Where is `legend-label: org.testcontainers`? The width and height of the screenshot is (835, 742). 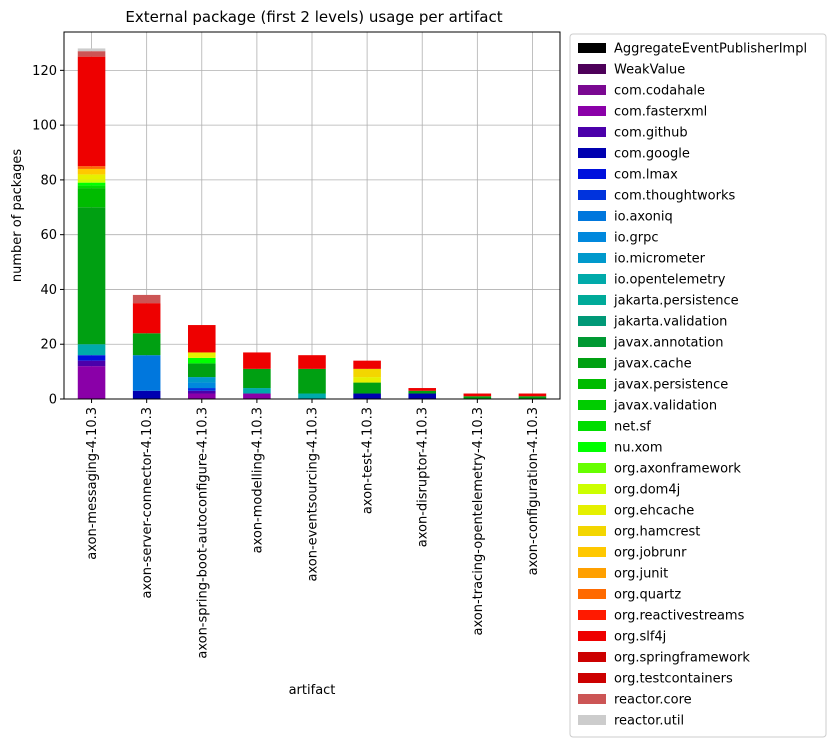 legend-label: org.testcontainers is located at coordinates (673, 679).